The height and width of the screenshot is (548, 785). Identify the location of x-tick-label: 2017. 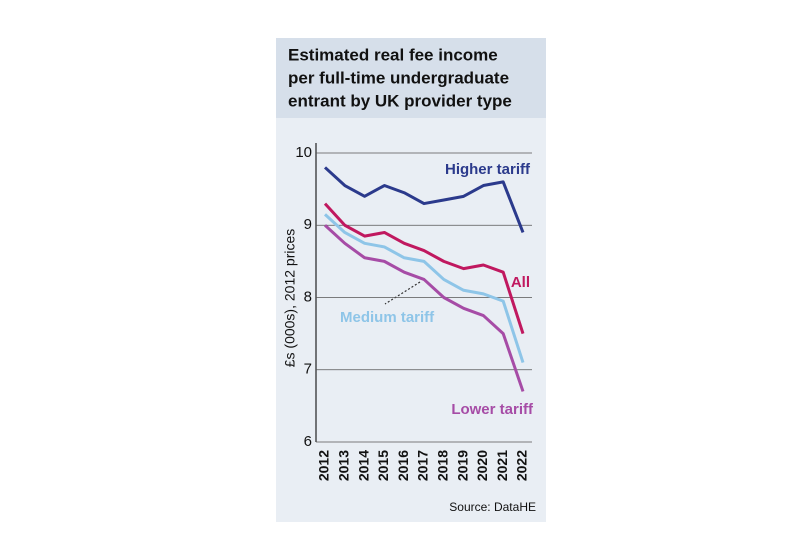
(423, 465).